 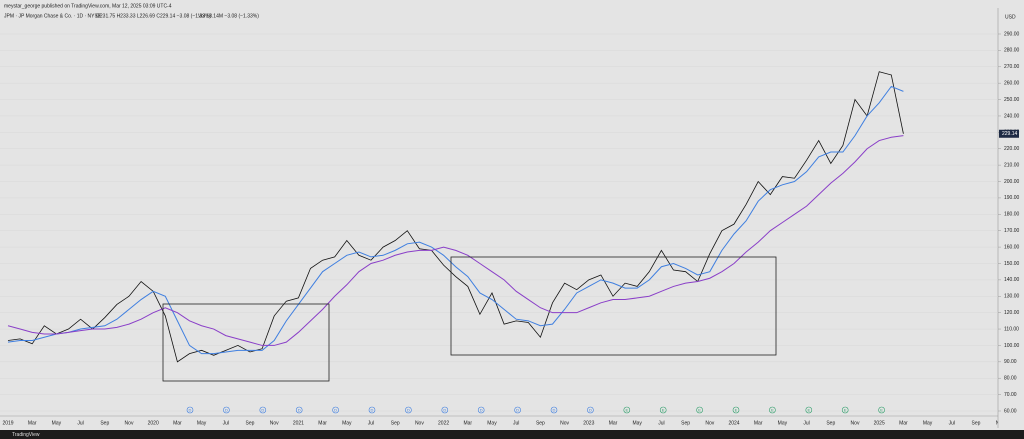 What do you see at coordinates (26, 435) in the screenshot?
I see `footer-brand: TradingView` at bounding box center [26, 435].